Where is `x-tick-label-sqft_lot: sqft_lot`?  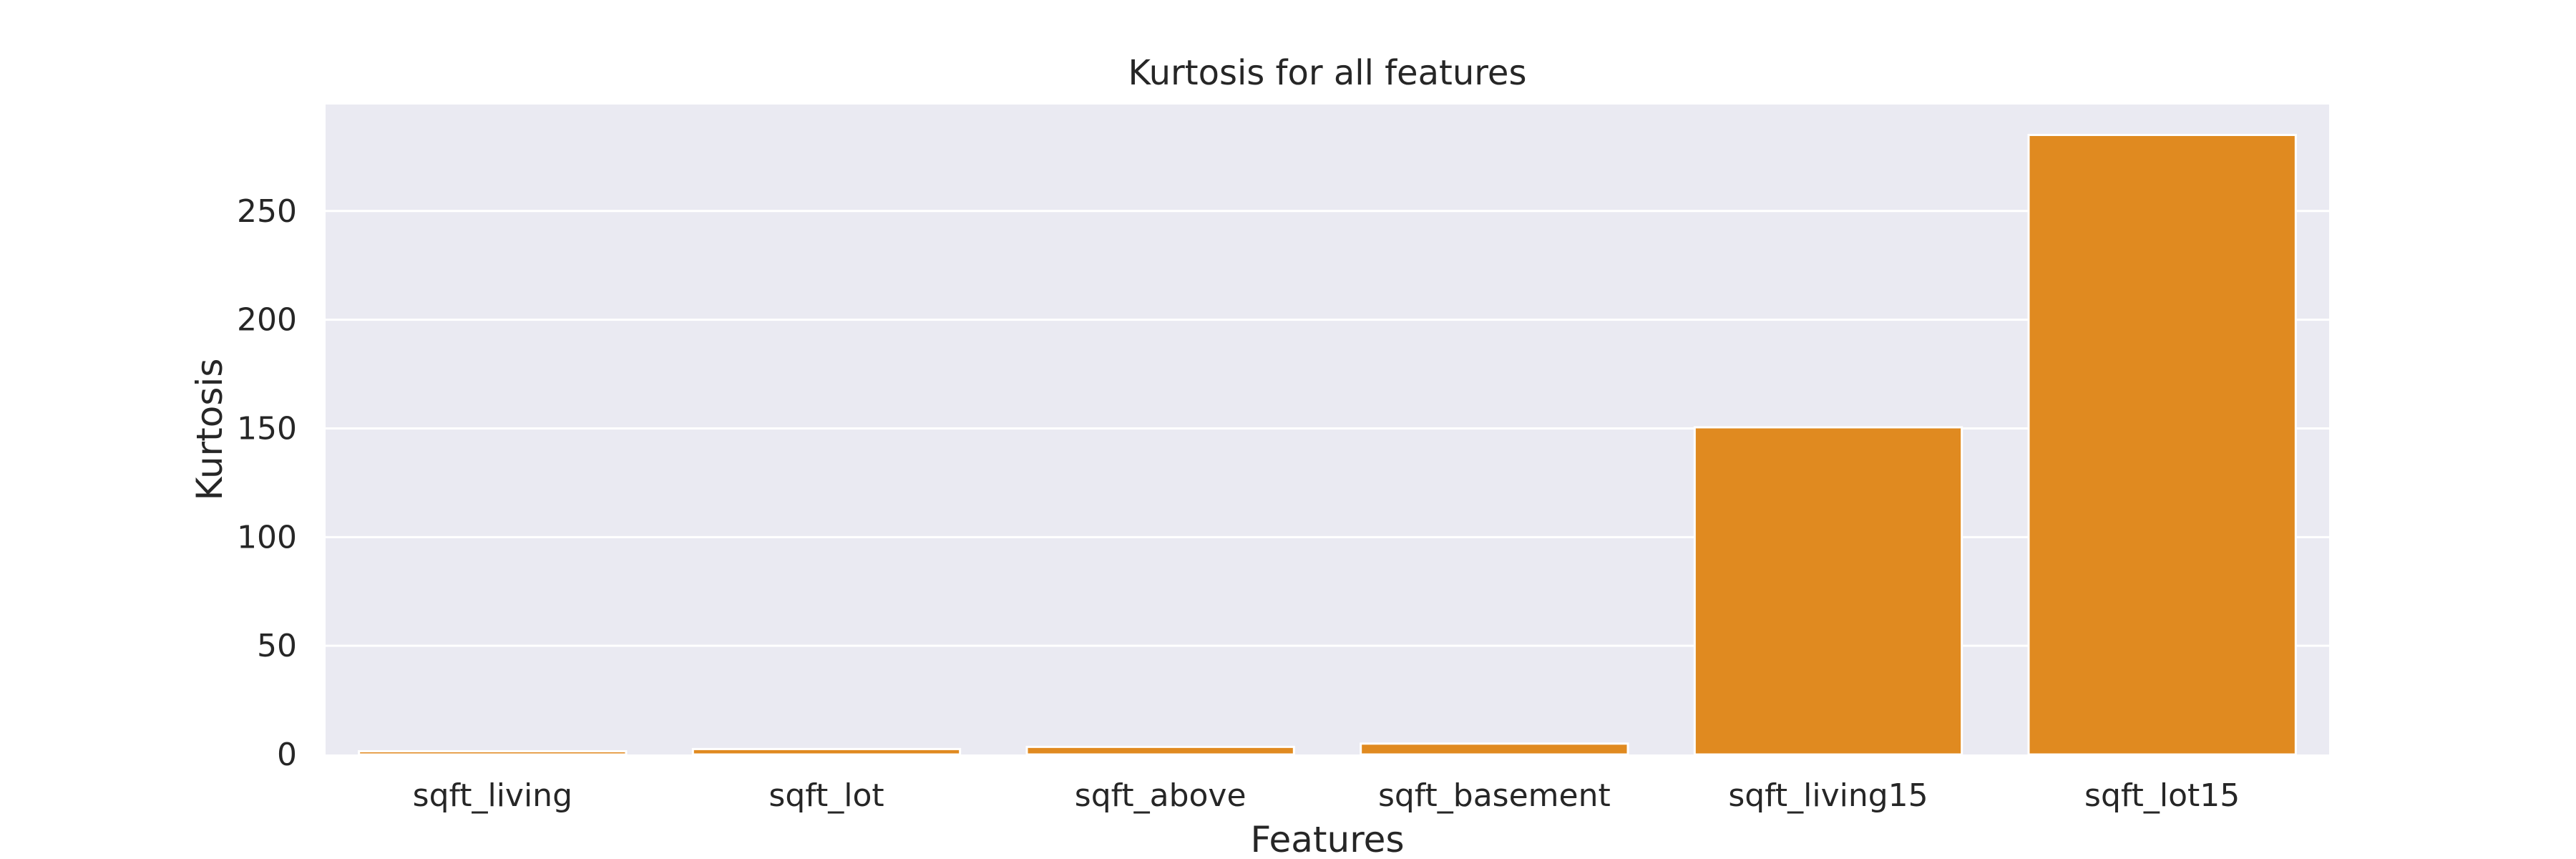
x-tick-label-sqft_lot: sqft_lot is located at coordinates (826, 795).